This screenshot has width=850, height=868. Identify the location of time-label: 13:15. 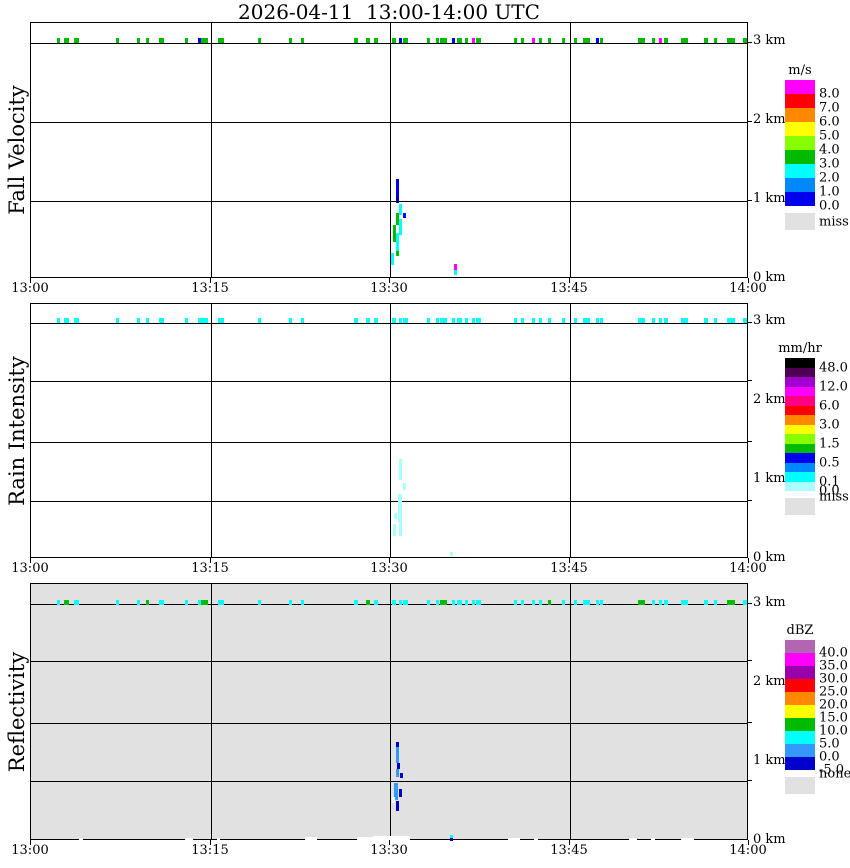
(210, 568).